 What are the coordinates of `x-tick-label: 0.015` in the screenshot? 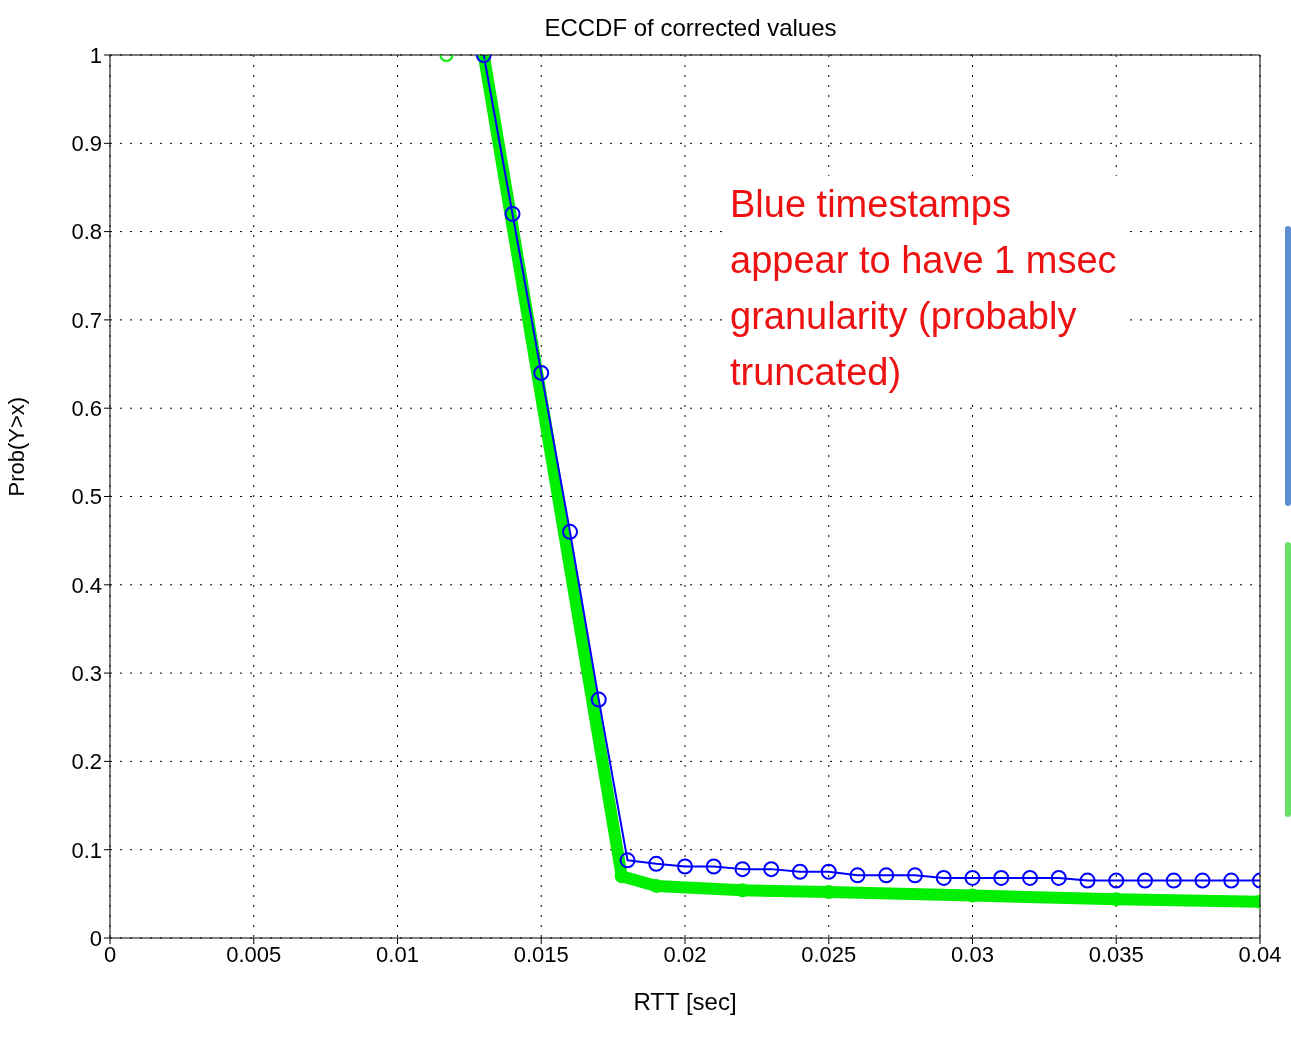 It's located at (541, 954).